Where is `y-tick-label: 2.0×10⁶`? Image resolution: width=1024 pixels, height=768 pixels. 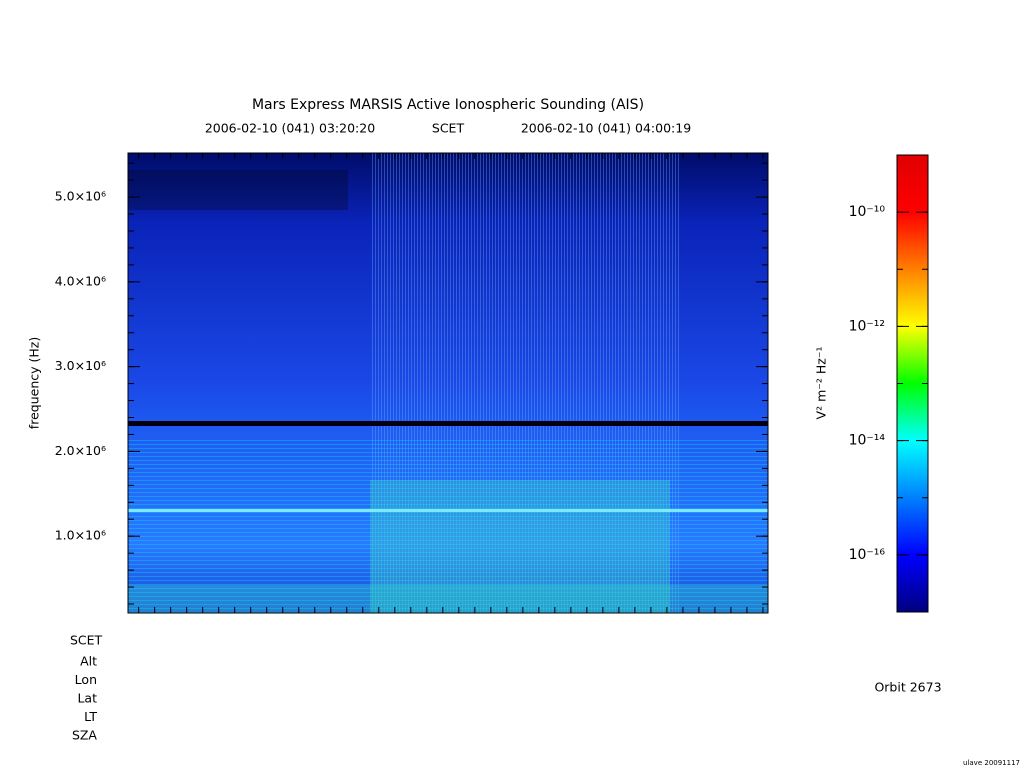
y-tick-label: 2.0×10⁶ is located at coordinates (80, 450).